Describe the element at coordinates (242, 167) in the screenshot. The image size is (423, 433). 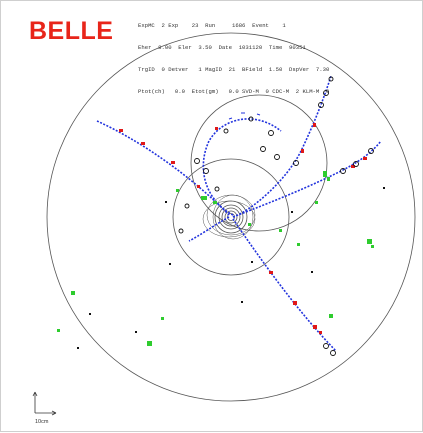
I see `track-loop` at that location.